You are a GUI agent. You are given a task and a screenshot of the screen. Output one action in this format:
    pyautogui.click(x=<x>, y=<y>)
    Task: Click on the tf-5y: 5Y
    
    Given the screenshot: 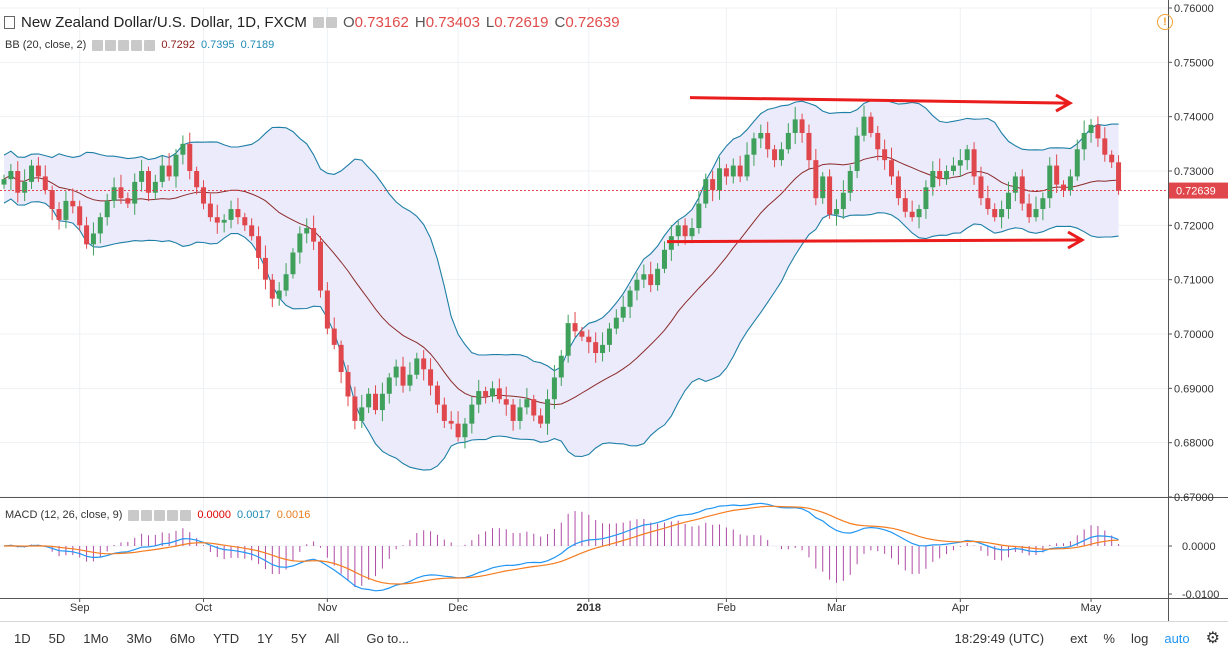 What is the action you would take?
    pyautogui.click(x=299, y=638)
    